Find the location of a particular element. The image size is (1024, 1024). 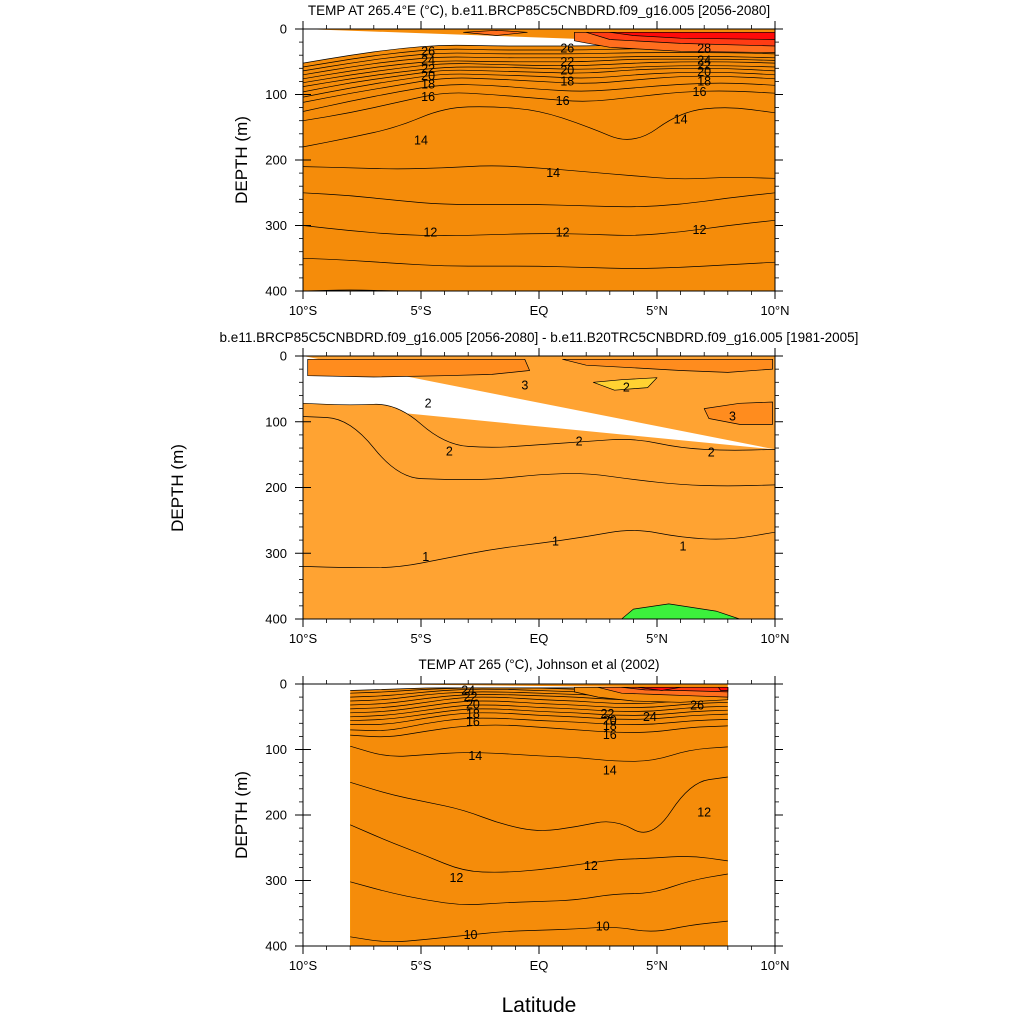

panel-2-contour-label-5: 2 is located at coordinates (579, 441).